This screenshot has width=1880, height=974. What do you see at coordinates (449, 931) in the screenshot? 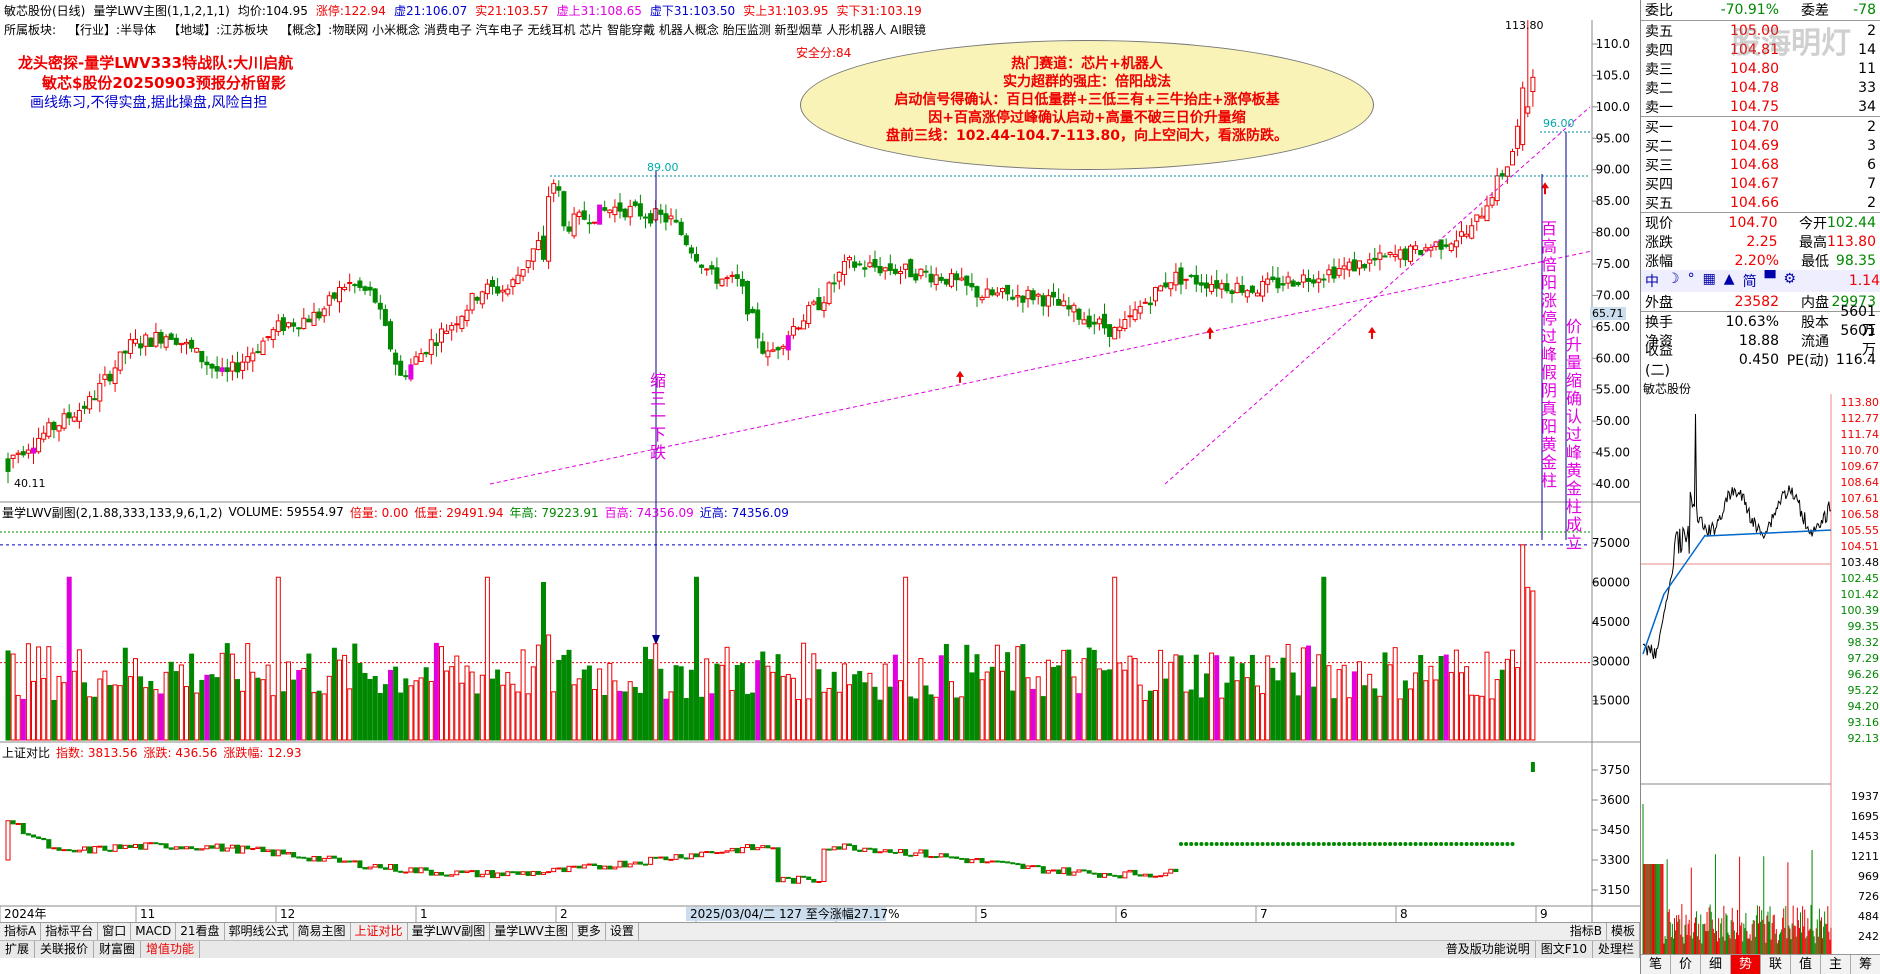
I see `tab-lwv-sub: 量学LWV副图` at bounding box center [449, 931].